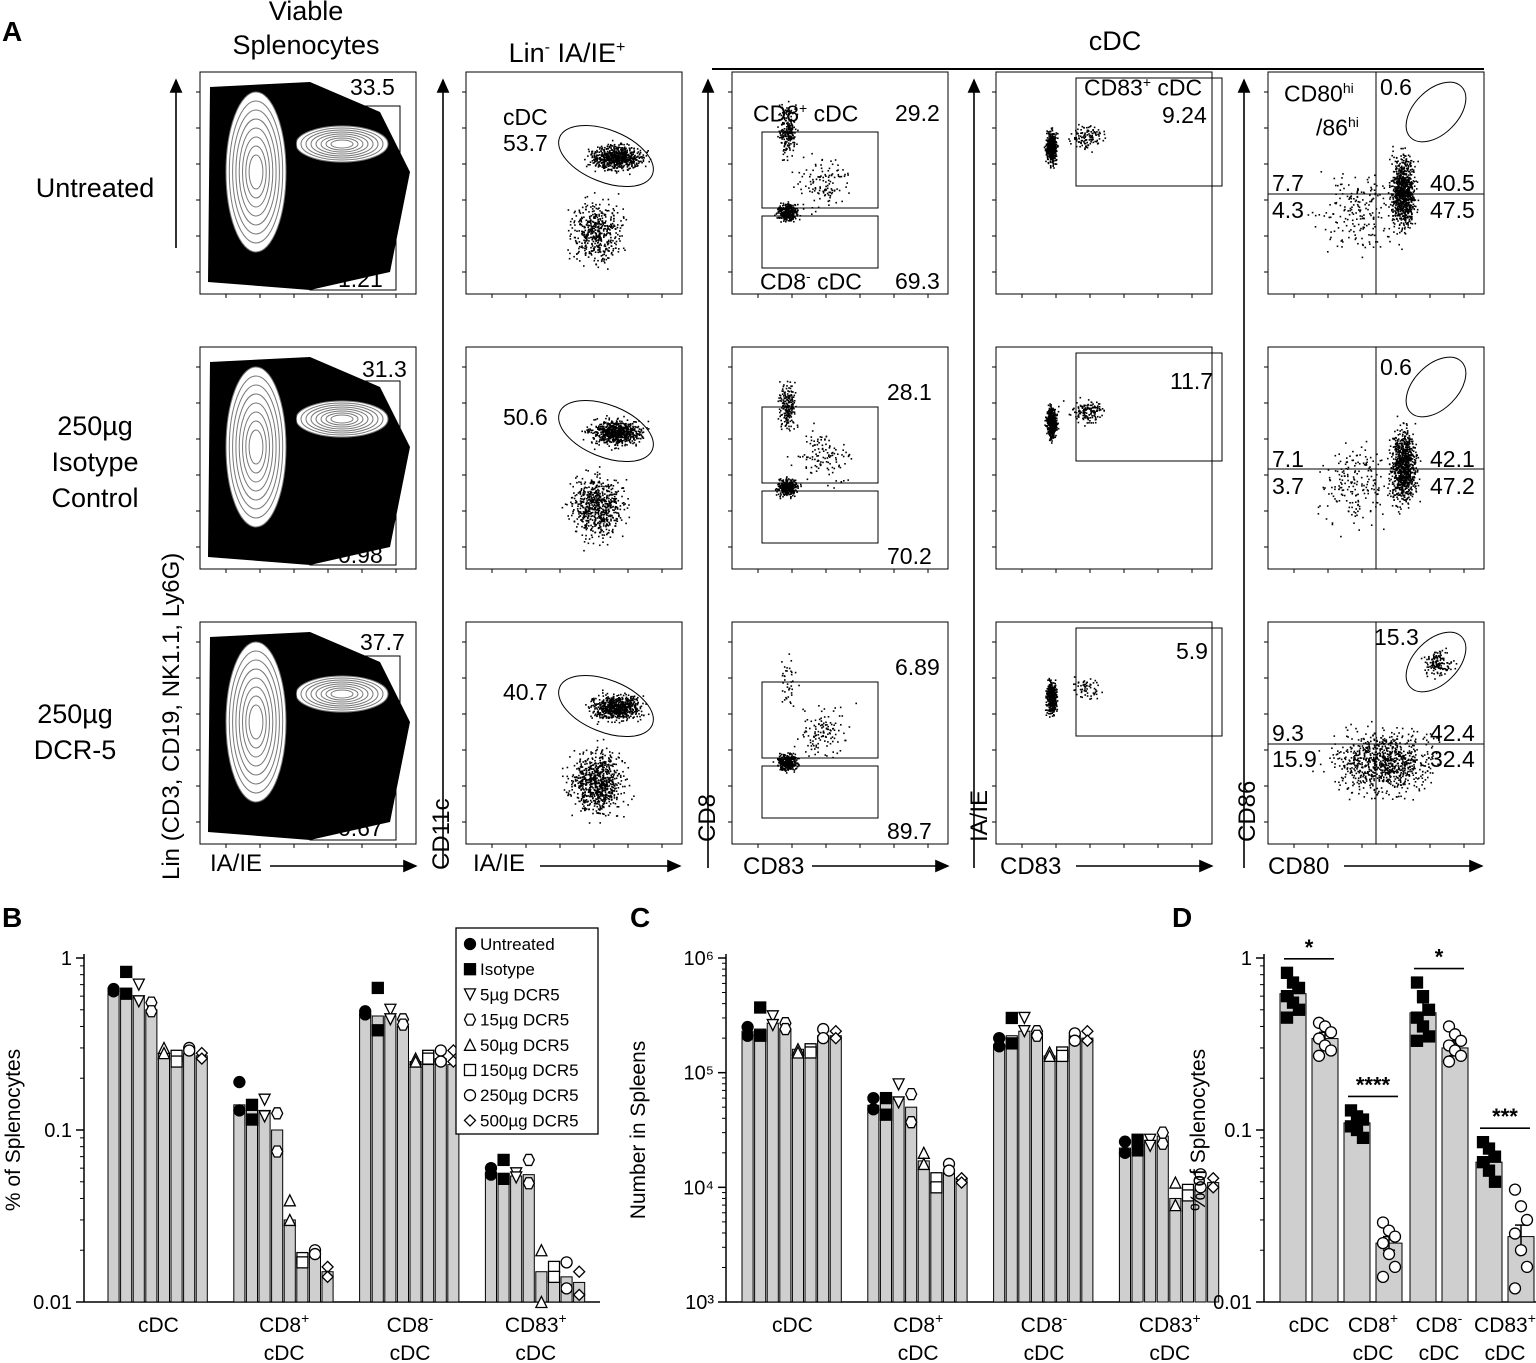  What do you see at coordinates (308, 183) in the screenshot?
I see `plot-frame` at bounding box center [308, 183].